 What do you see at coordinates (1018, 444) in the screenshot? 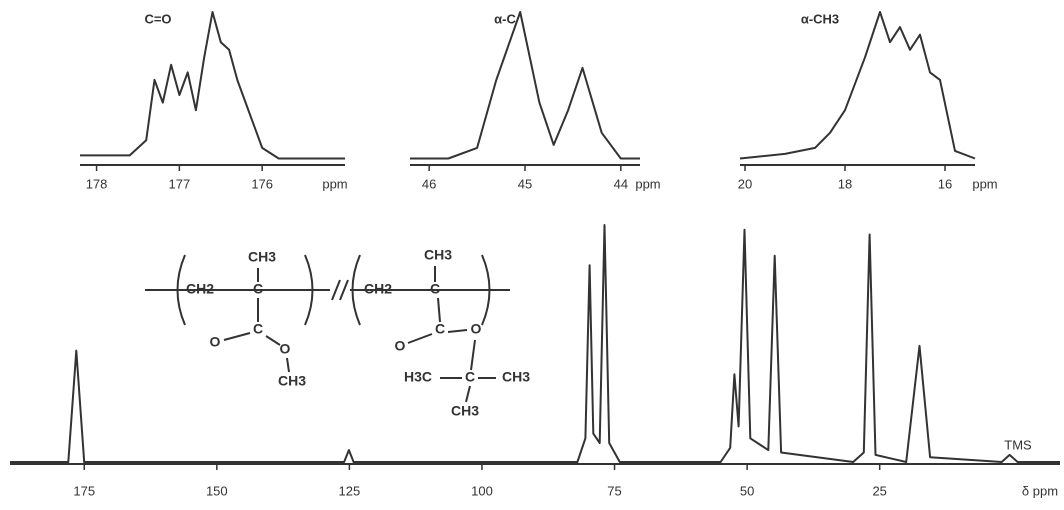
I see `annotation: TMS` at bounding box center [1018, 444].